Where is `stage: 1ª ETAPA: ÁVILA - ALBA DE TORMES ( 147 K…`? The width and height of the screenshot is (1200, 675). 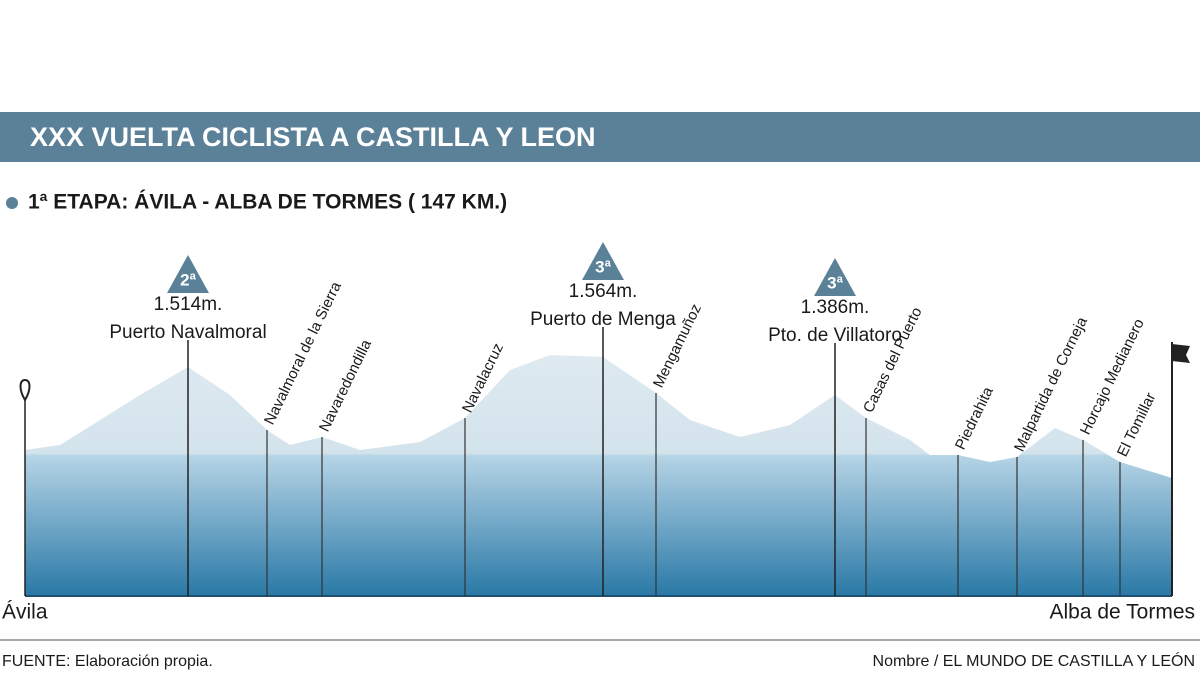
stage: 1ª ETAPA: ÁVILA - ALBA DE TORMES ( 147 K… is located at coordinates (267, 202).